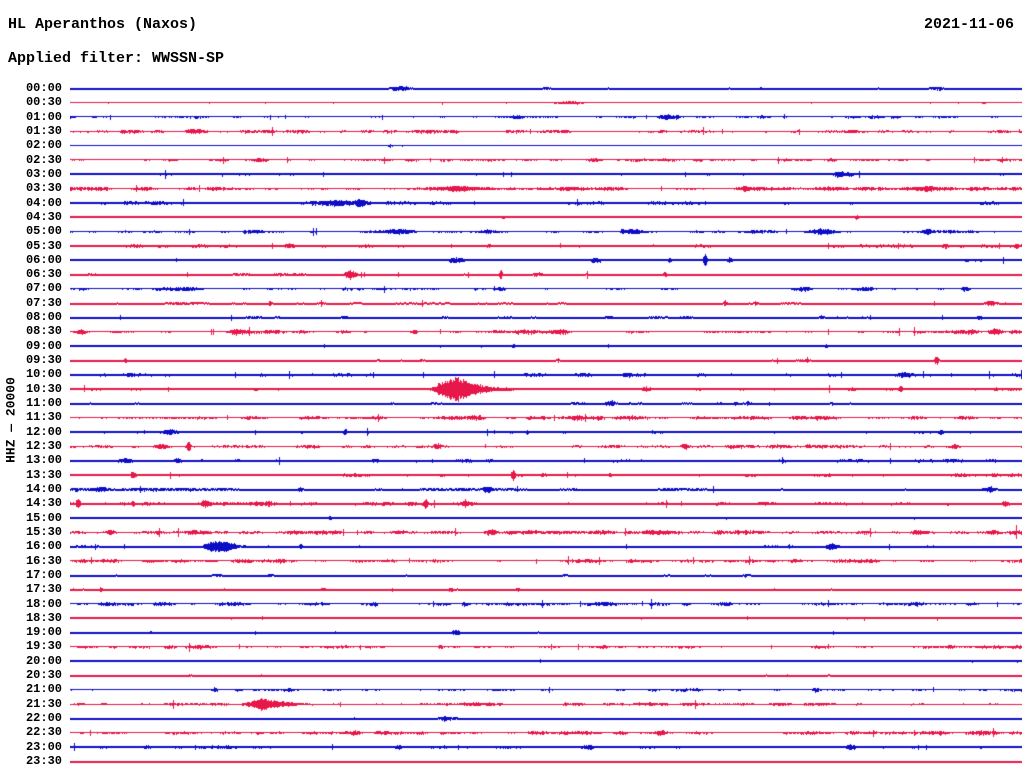 The height and width of the screenshot is (780, 1024). I want to click on time-label: 09:00, so click(43, 345).